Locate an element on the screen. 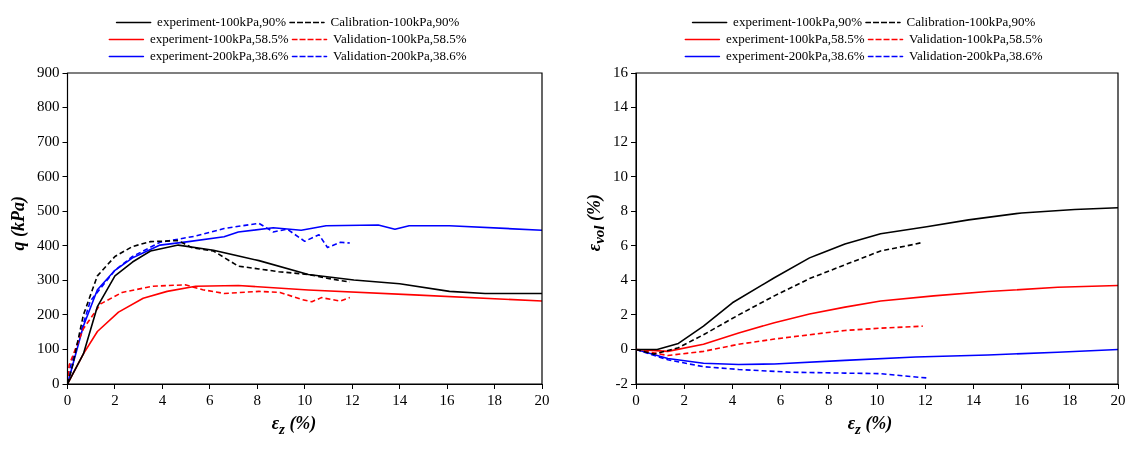 The image size is (1146, 456). y-tick-label: 300 is located at coordinates (48, 279).